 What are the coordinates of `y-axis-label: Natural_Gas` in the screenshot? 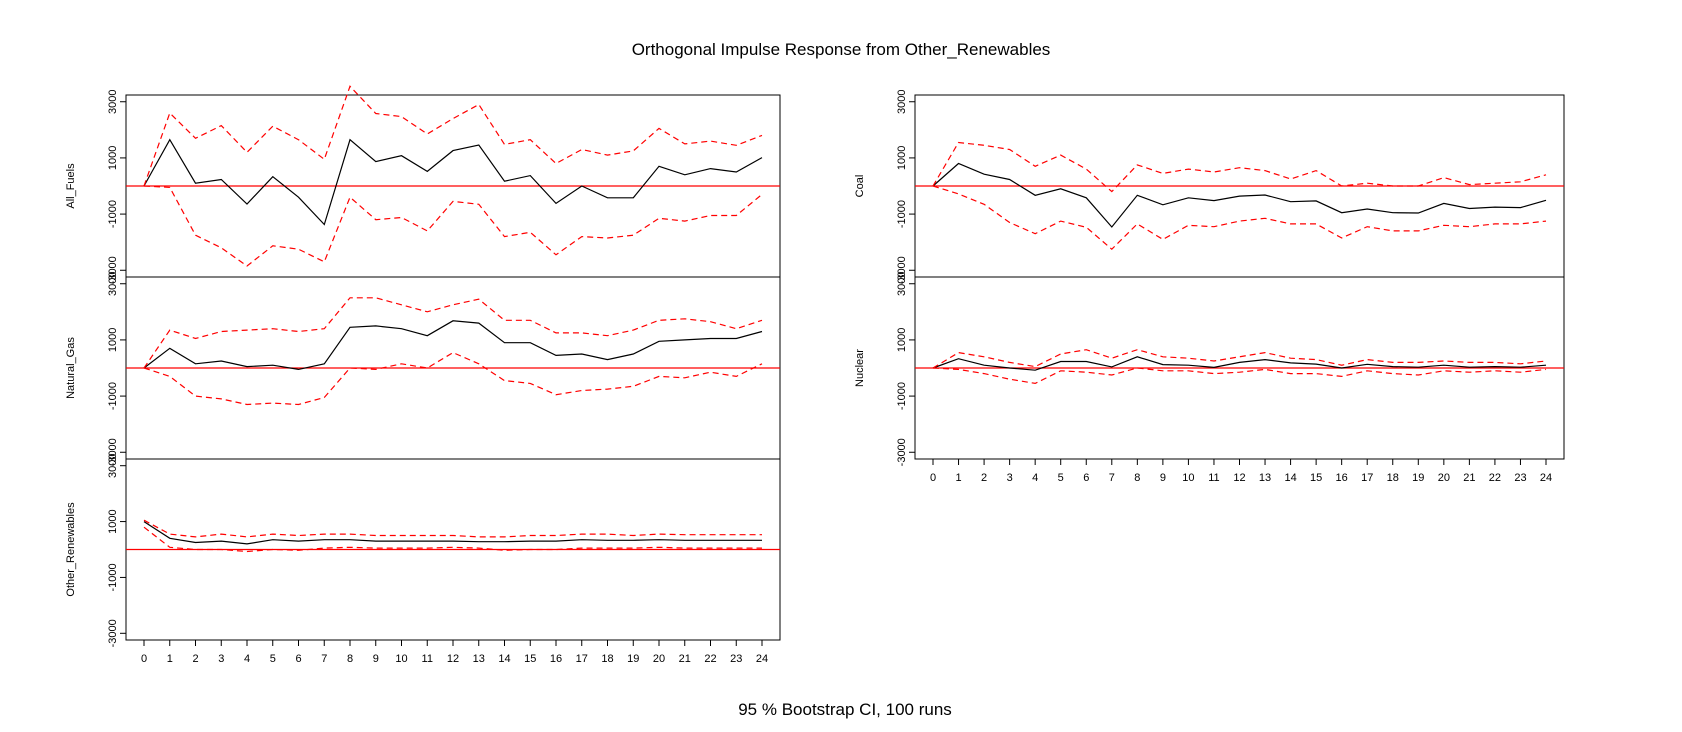 It's located at (71, 368).